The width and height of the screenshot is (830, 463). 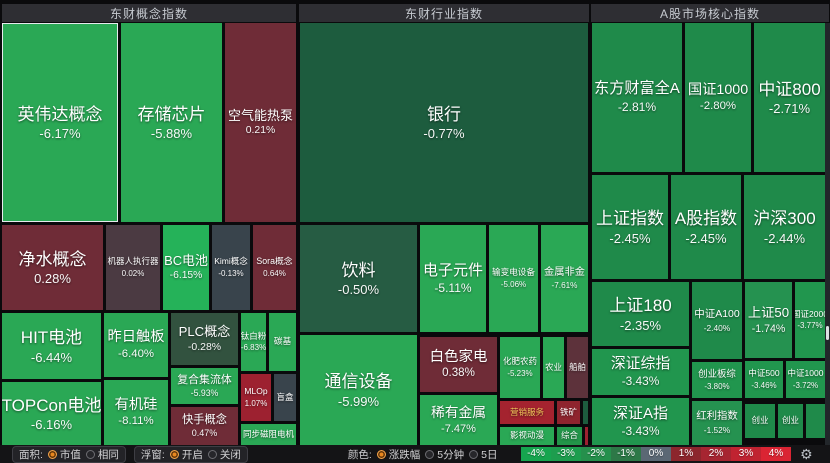 What do you see at coordinates (171, 122) in the screenshot?
I see `treemap-tile: 存储芯片 -5.88%` at bounding box center [171, 122].